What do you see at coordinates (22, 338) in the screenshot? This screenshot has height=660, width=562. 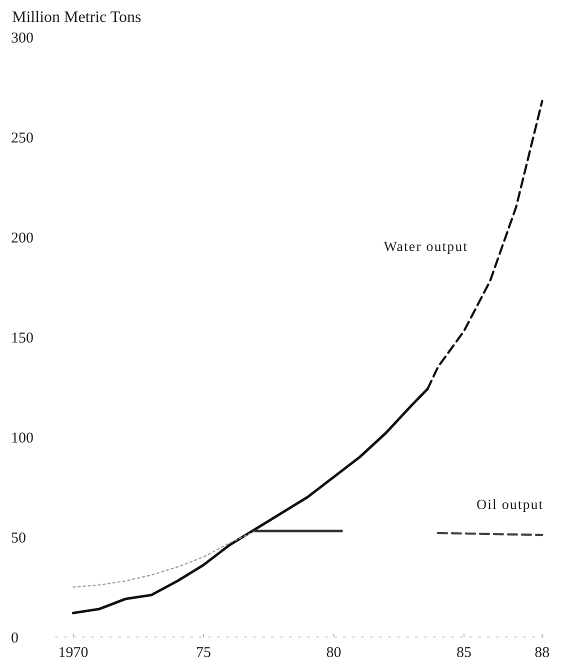 I see `y-tick-label: 150` at bounding box center [22, 338].